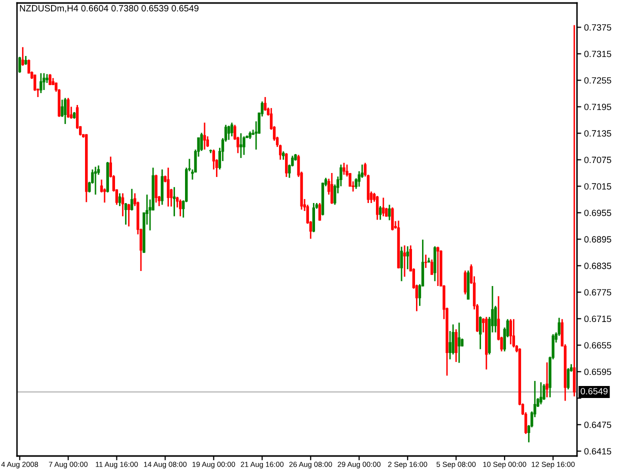 This screenshot has height=469, width=625. I want to click on y-tick-label: 0.6655, so click(598, 345).